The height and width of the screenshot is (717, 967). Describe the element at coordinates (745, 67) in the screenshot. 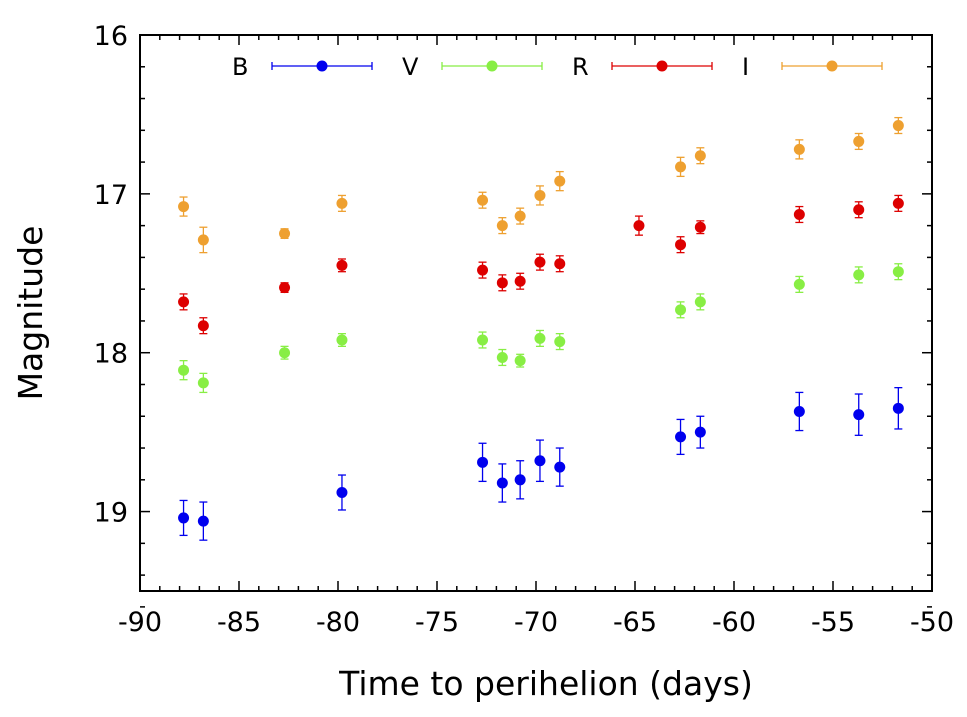

I see `legend-label: I` at that location.